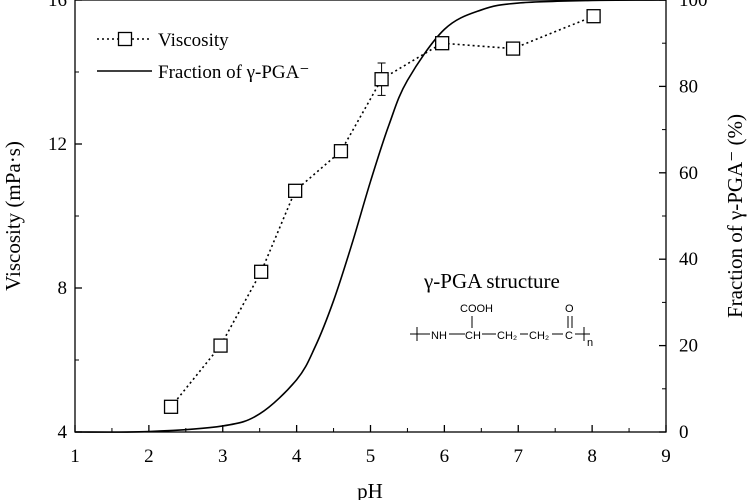 Image resolution: width=750 pixels, height=500 pixels. I want to click on x-tick-label: 3, so click(223, 456).